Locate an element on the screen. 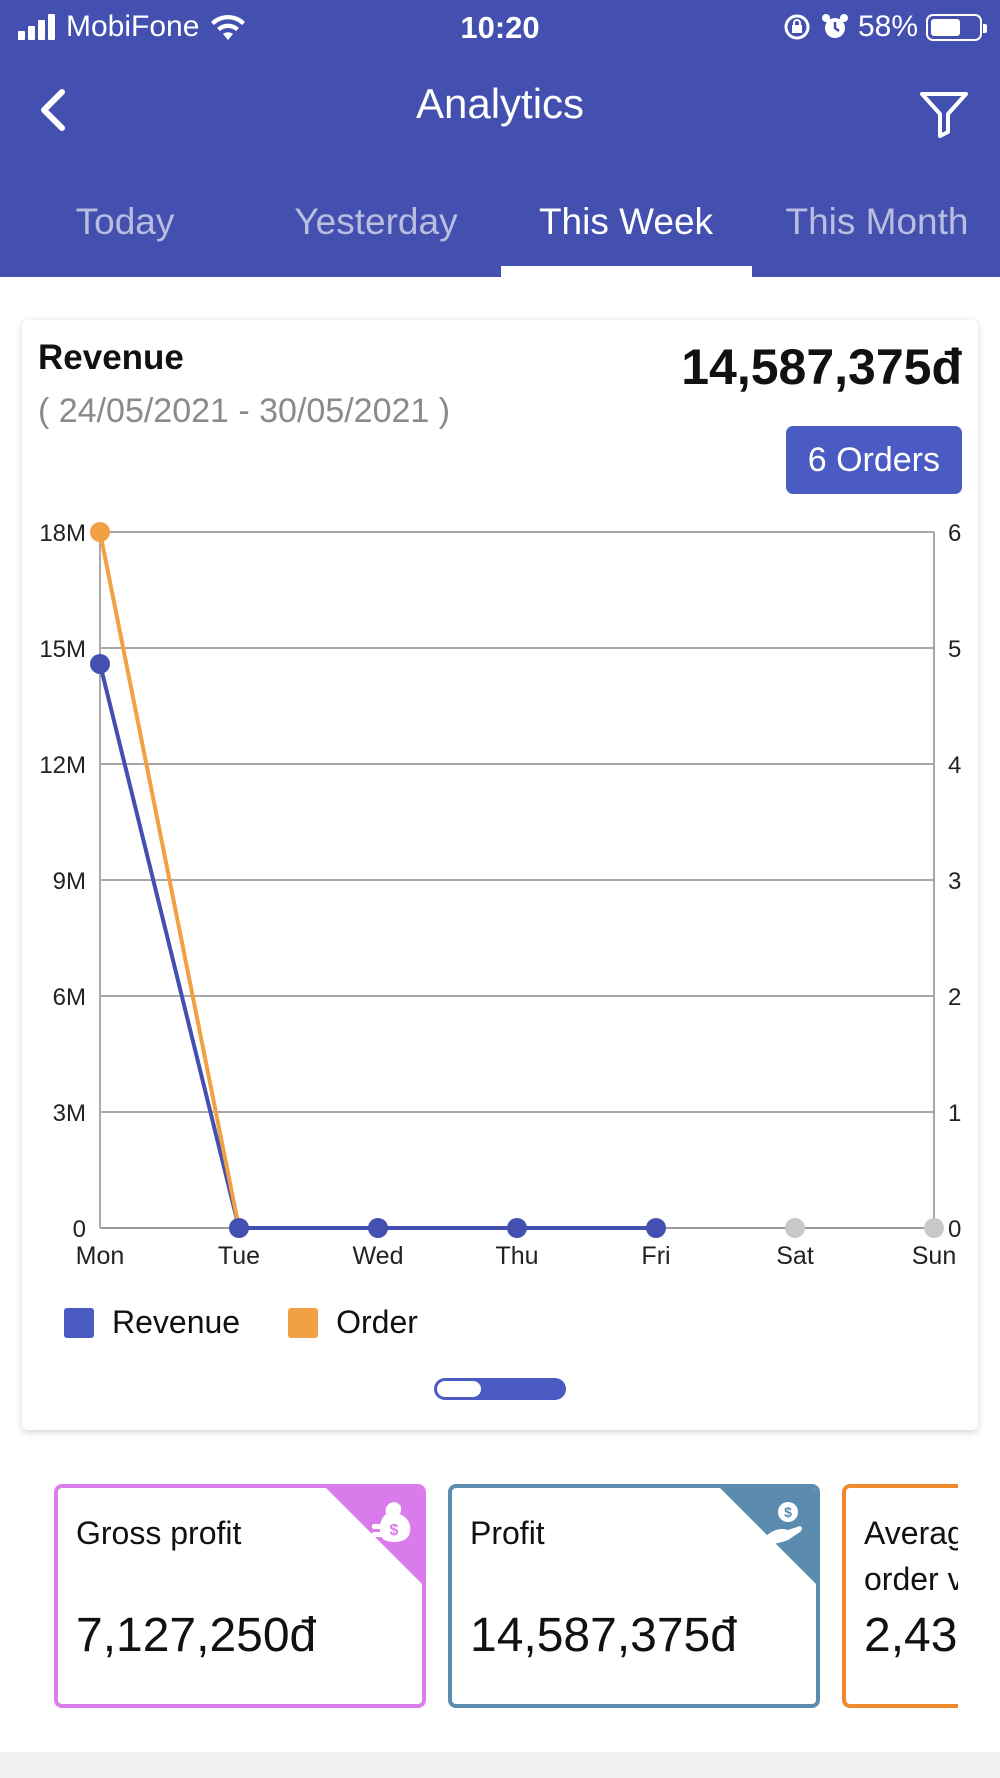 This screenshot has width=1000, height=1778. battery-icon is located at coordinates (956, 27).